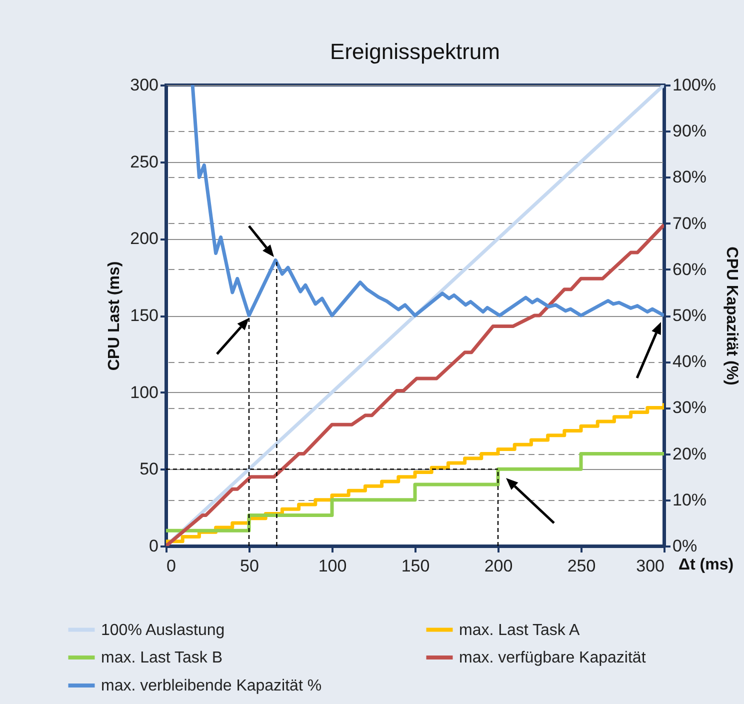 The width and height of the screenshot is (744, 704). Describe the element at coordinates (689, 315) in the screenshot. I see `y2-tick-label: 50%` at that location.